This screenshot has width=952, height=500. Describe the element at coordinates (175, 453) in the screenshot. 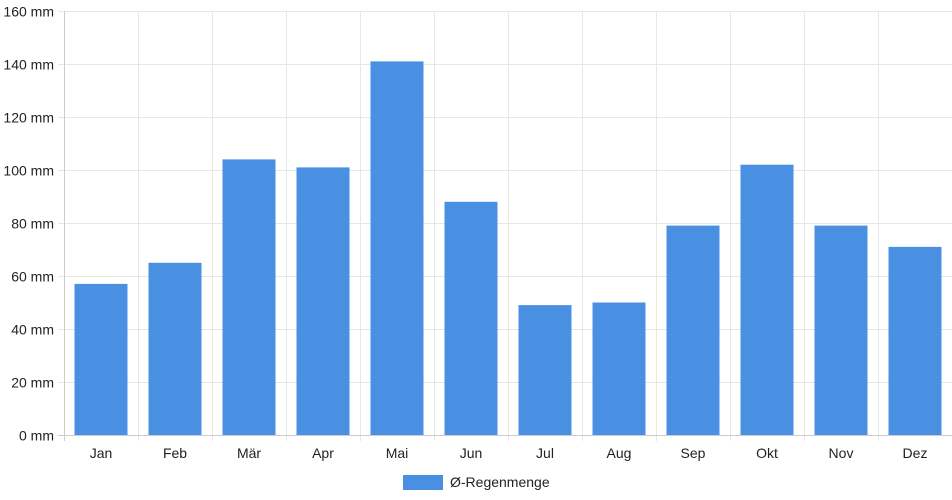

I see `x-tick-label: Feb` at that location.